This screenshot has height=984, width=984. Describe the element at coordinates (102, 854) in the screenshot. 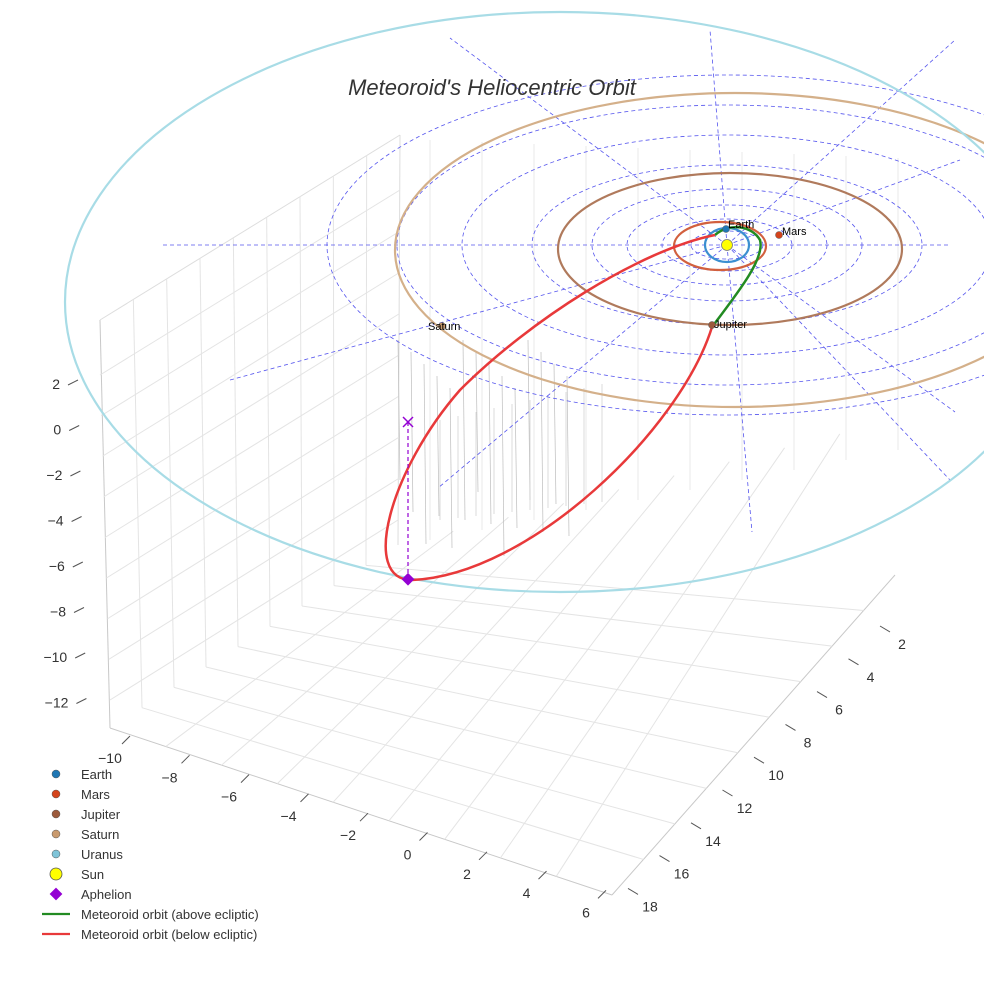

I see `legend-label: Uranus` at that location.